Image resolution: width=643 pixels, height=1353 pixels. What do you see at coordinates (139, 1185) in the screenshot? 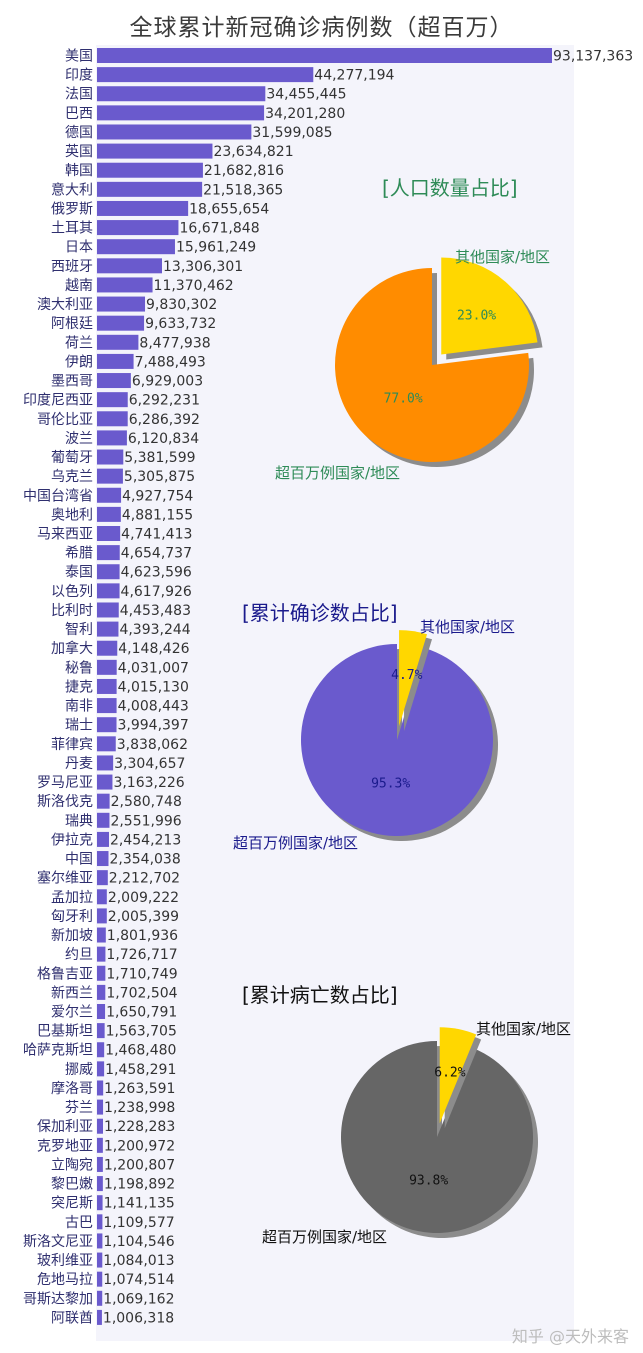
I see `value-label: 1,198,892` at bounding box center [139, 1185].